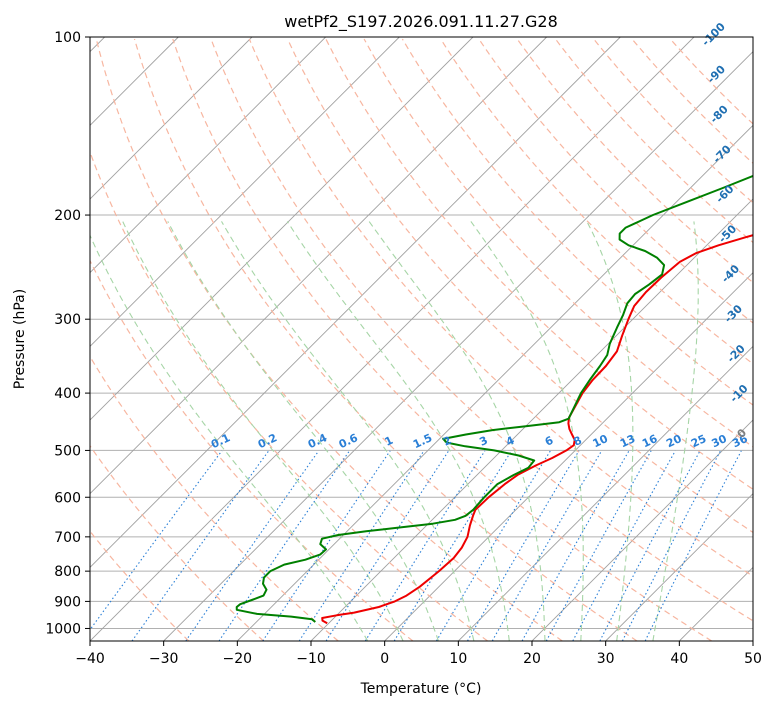 This screenshot has height=708, width=775. I want to click on mixing-ratio-label: 16, so click(650, 441).